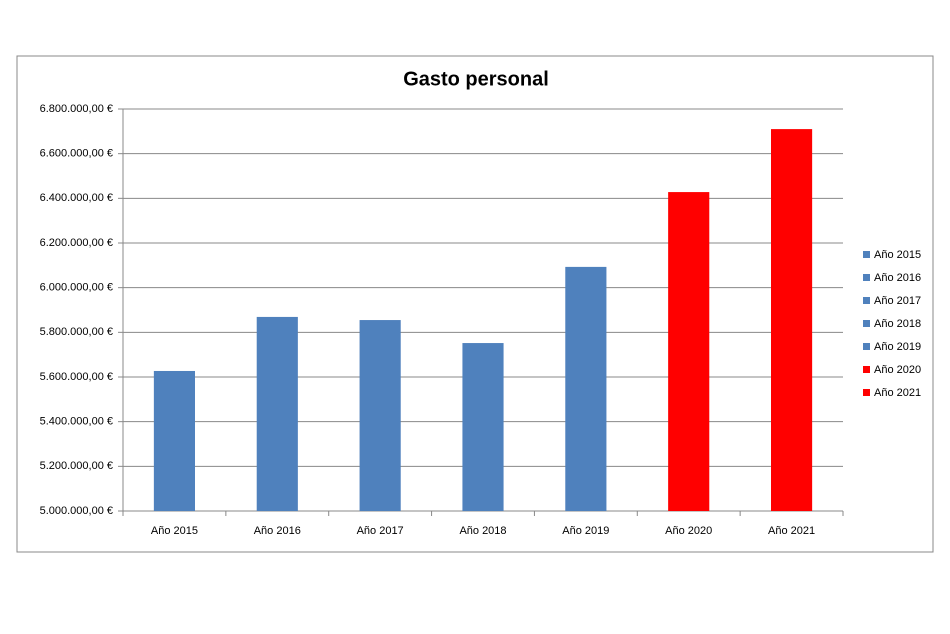  What do you see at coordinates (476, 79) in the screenshot?
I see `chart-title: Gasto personal` at bounding box center [476, 79].